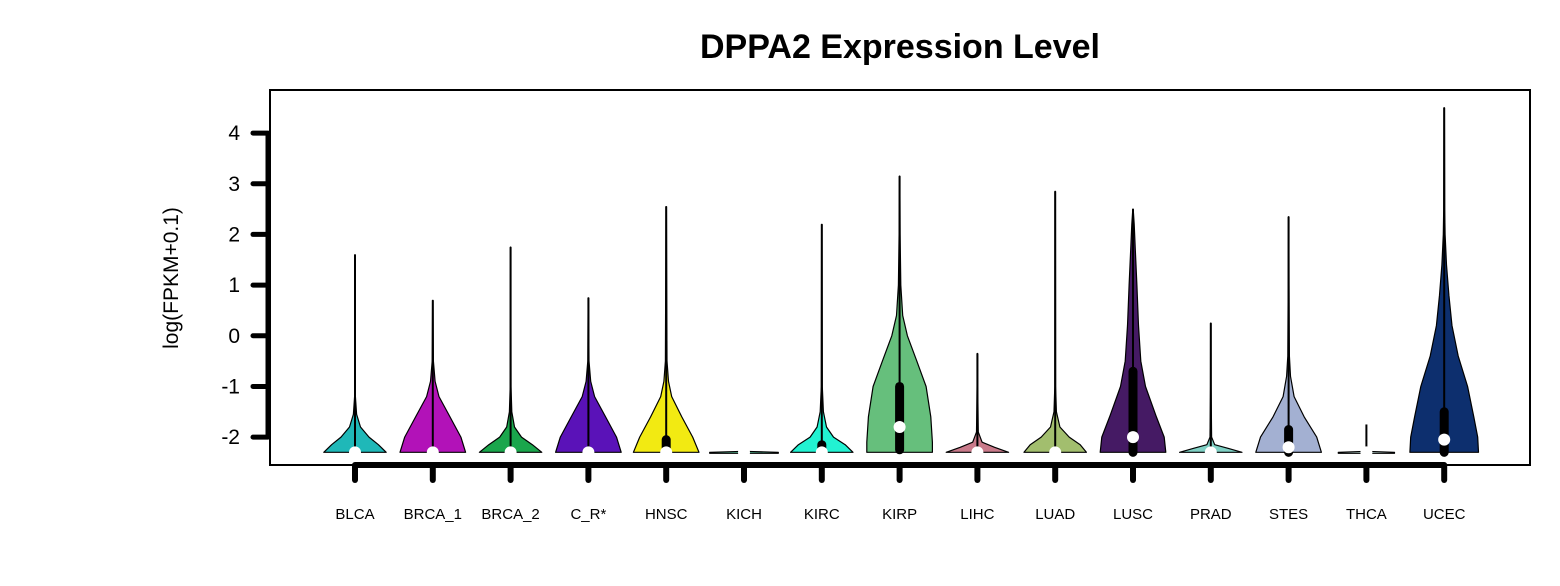  Describe the element at coordinates (1055, 514) in the screenshot. I see `x-tick-label: LUAD` at that location.